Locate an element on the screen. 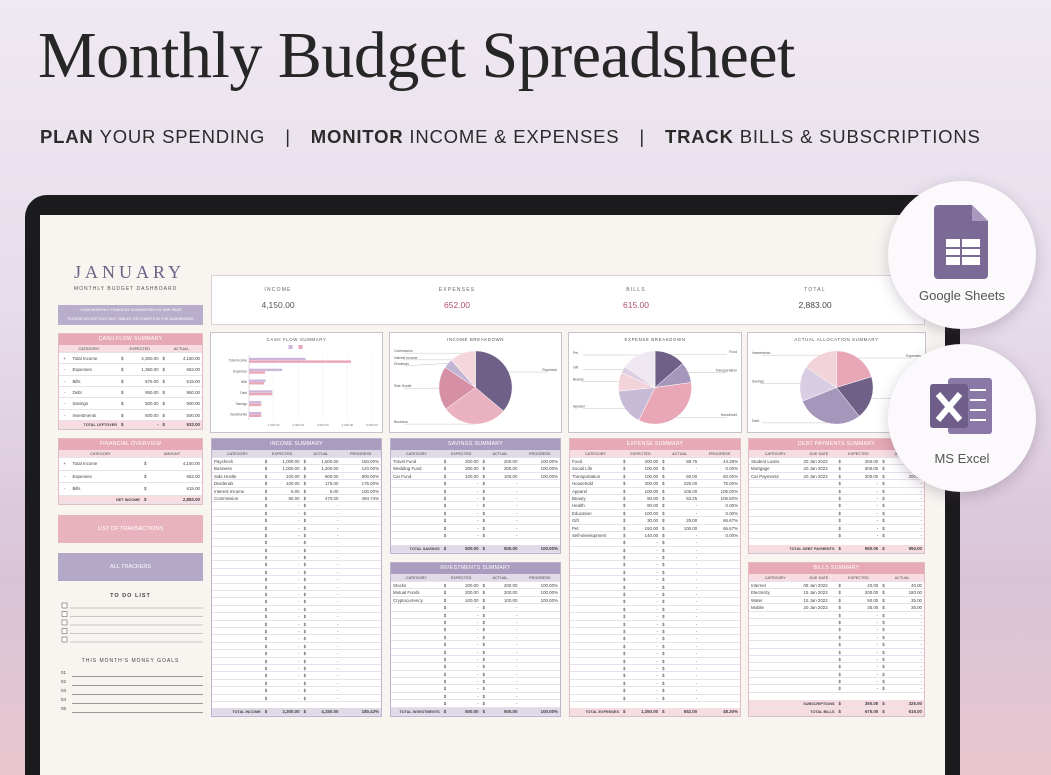 This screenshot has width=1051, height=775. total-row: TOTAL INCOME $2,300.00 $4,150.00 180.43% is located at coordinates (296, 711).